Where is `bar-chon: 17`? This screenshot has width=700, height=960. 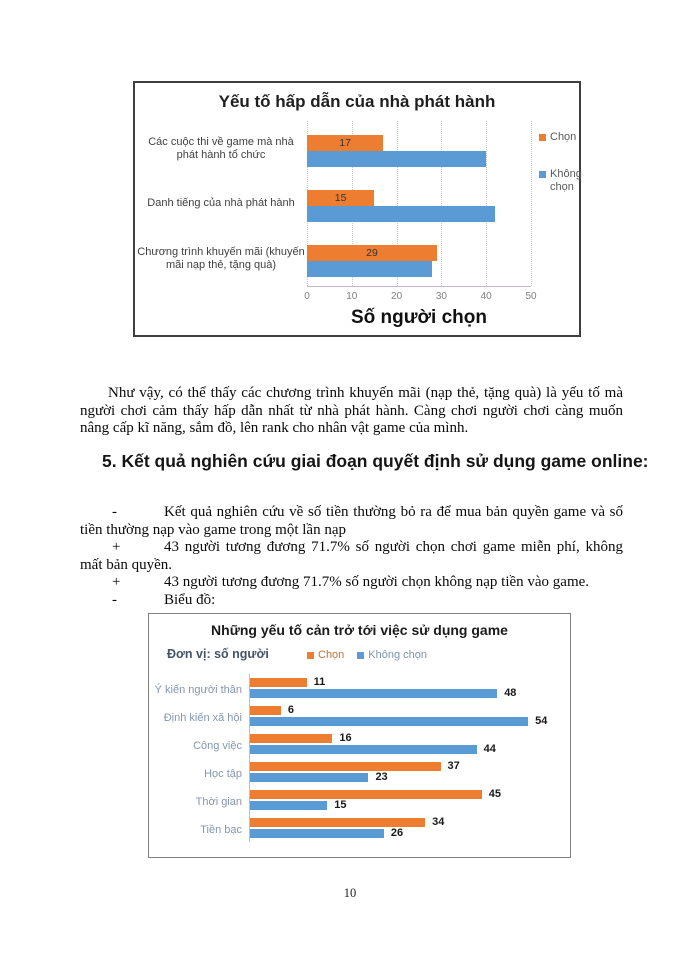 bar-chon: 17 is located at coordinates (345, 143).